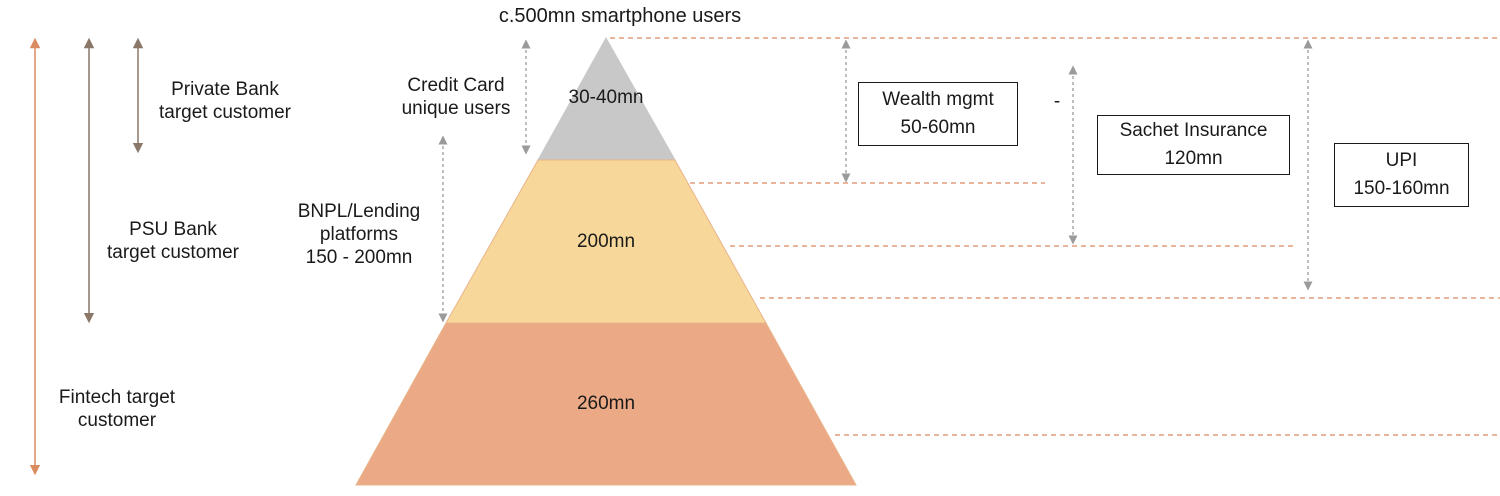 This screenshot has width=1500, height=496. I want to click on credit-card-line-2: unique users, so click(456, 108).